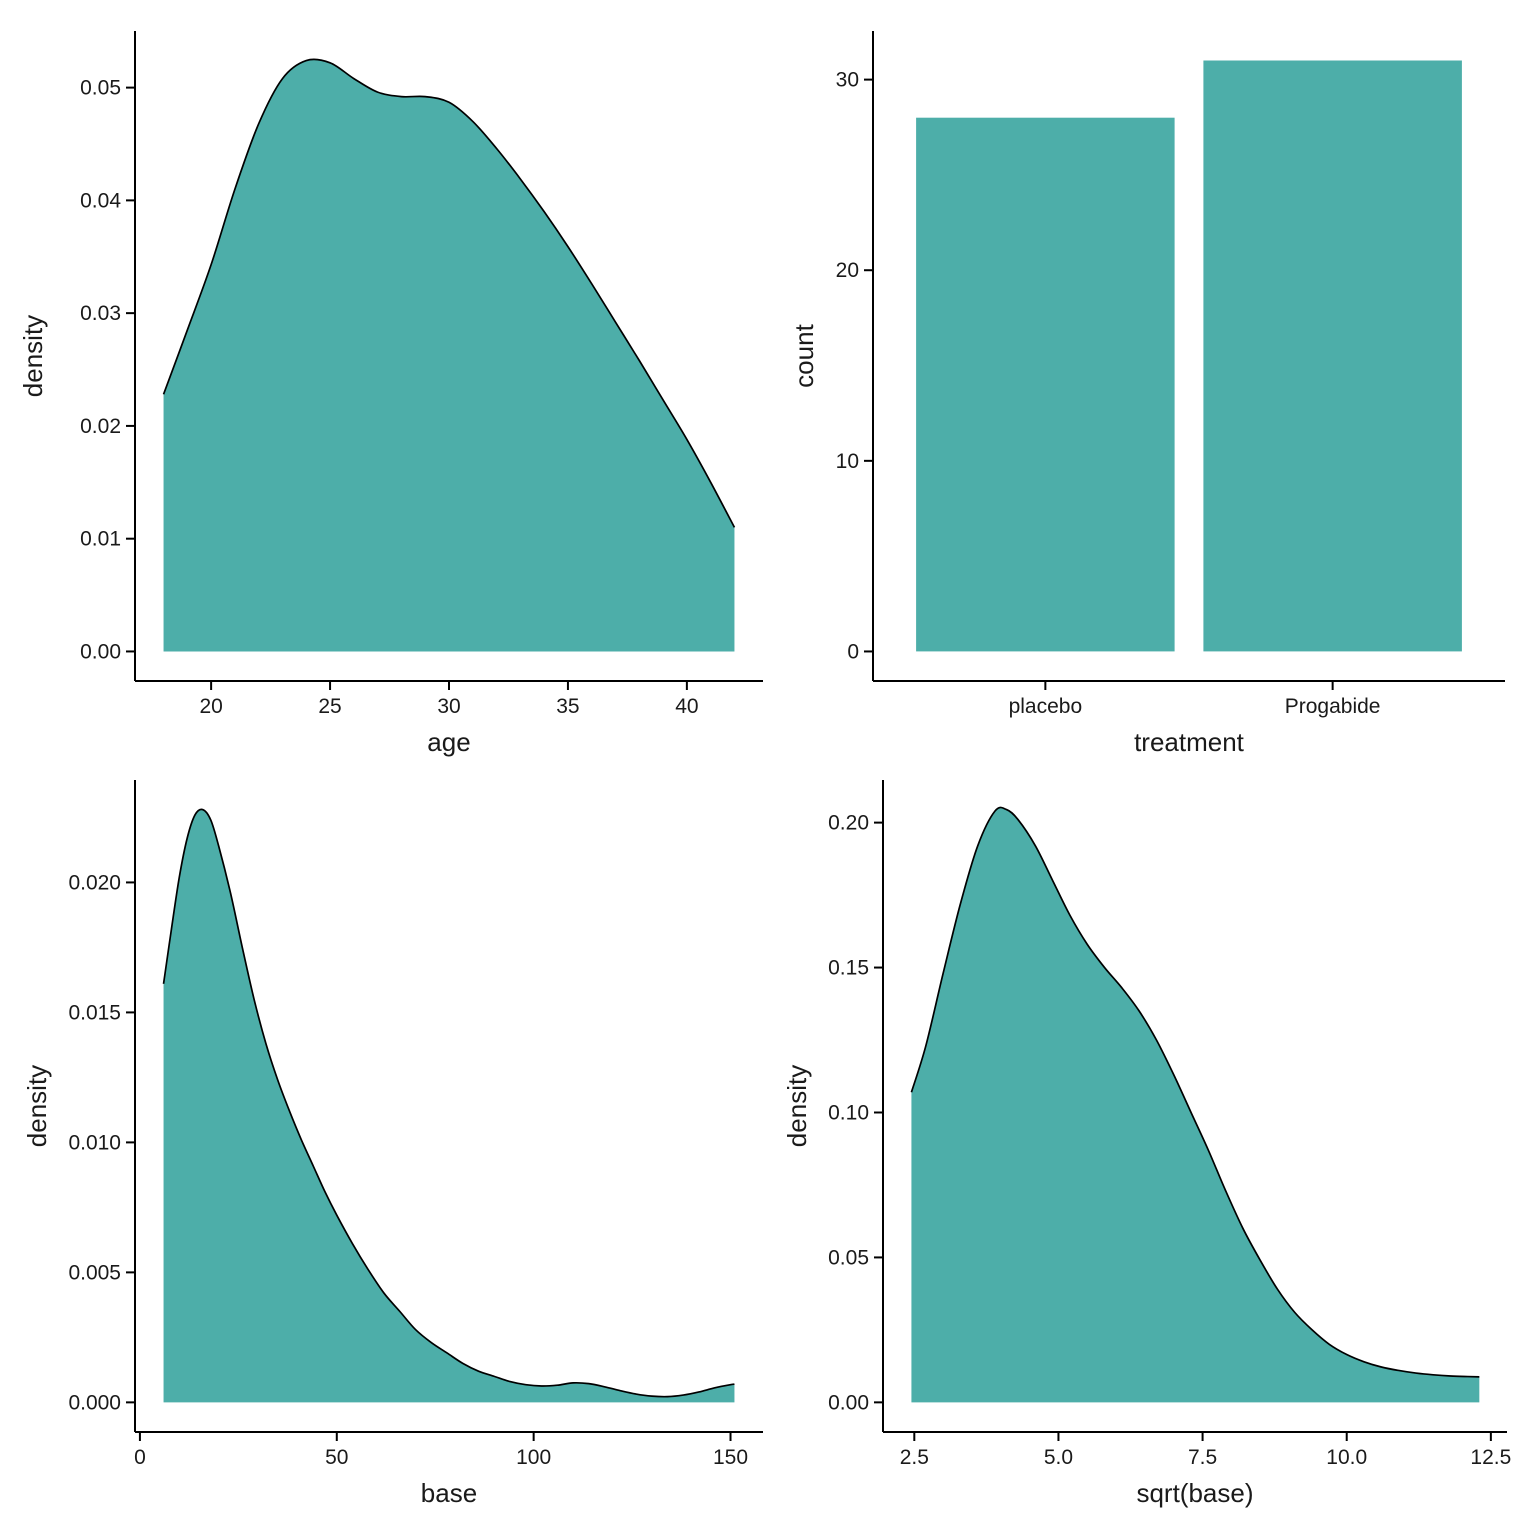 The height and width of the screenshot is (1536, 1536). I want to click on bar-progabide, so click(1332, 356).